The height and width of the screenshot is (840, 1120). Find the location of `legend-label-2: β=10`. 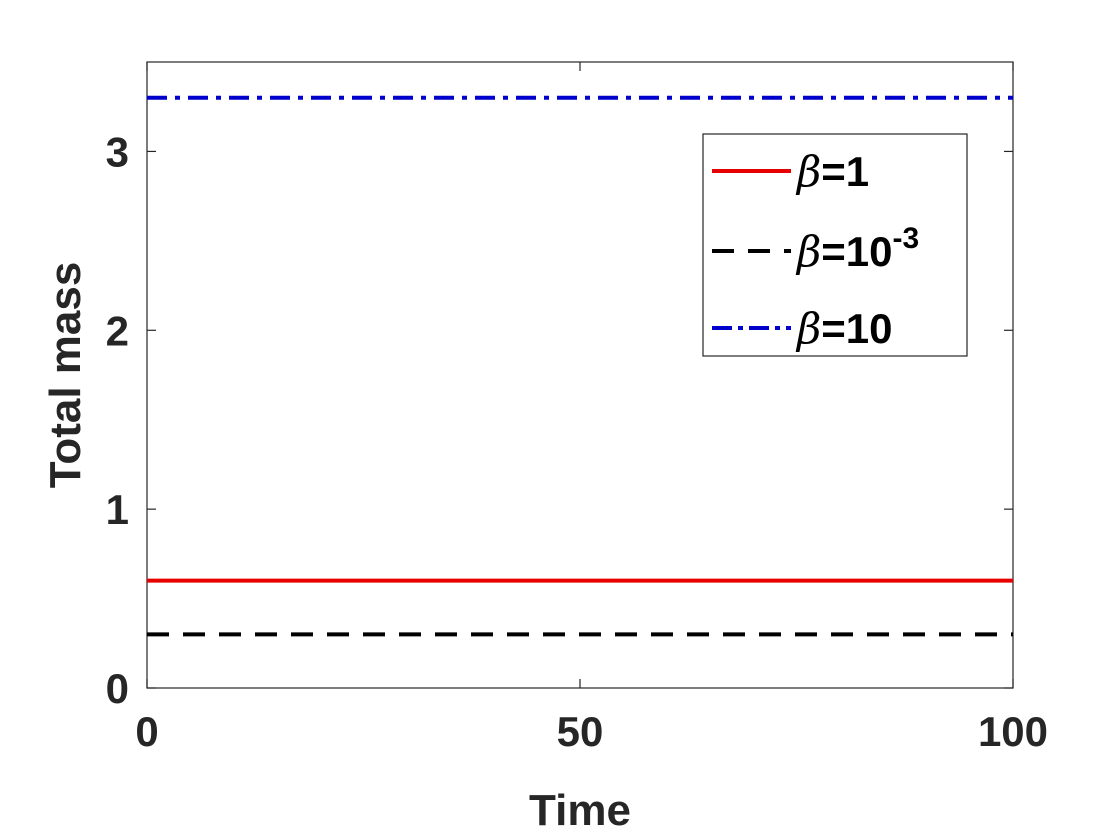

legend-label-2: β=10 is located at coordinates (844, 328).